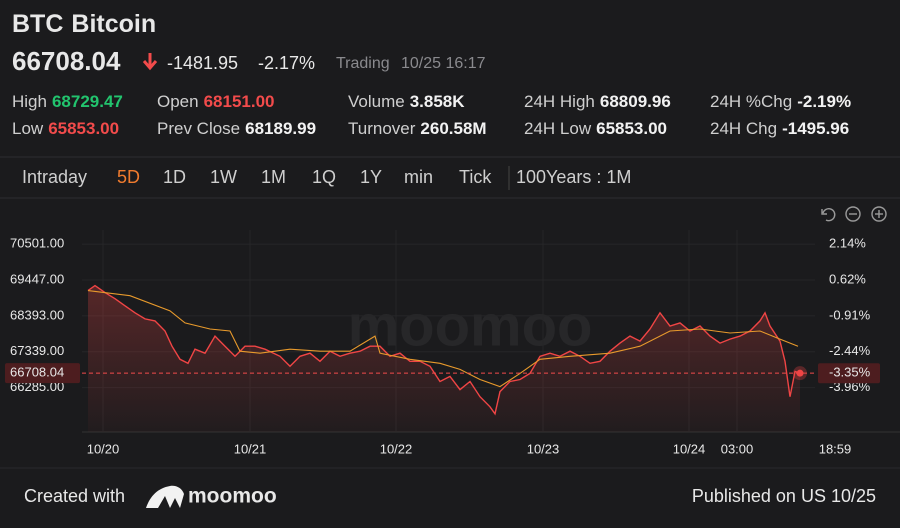 This screenshot has height=528, width=900. I want to click on chart-controls, so click(854, 214).